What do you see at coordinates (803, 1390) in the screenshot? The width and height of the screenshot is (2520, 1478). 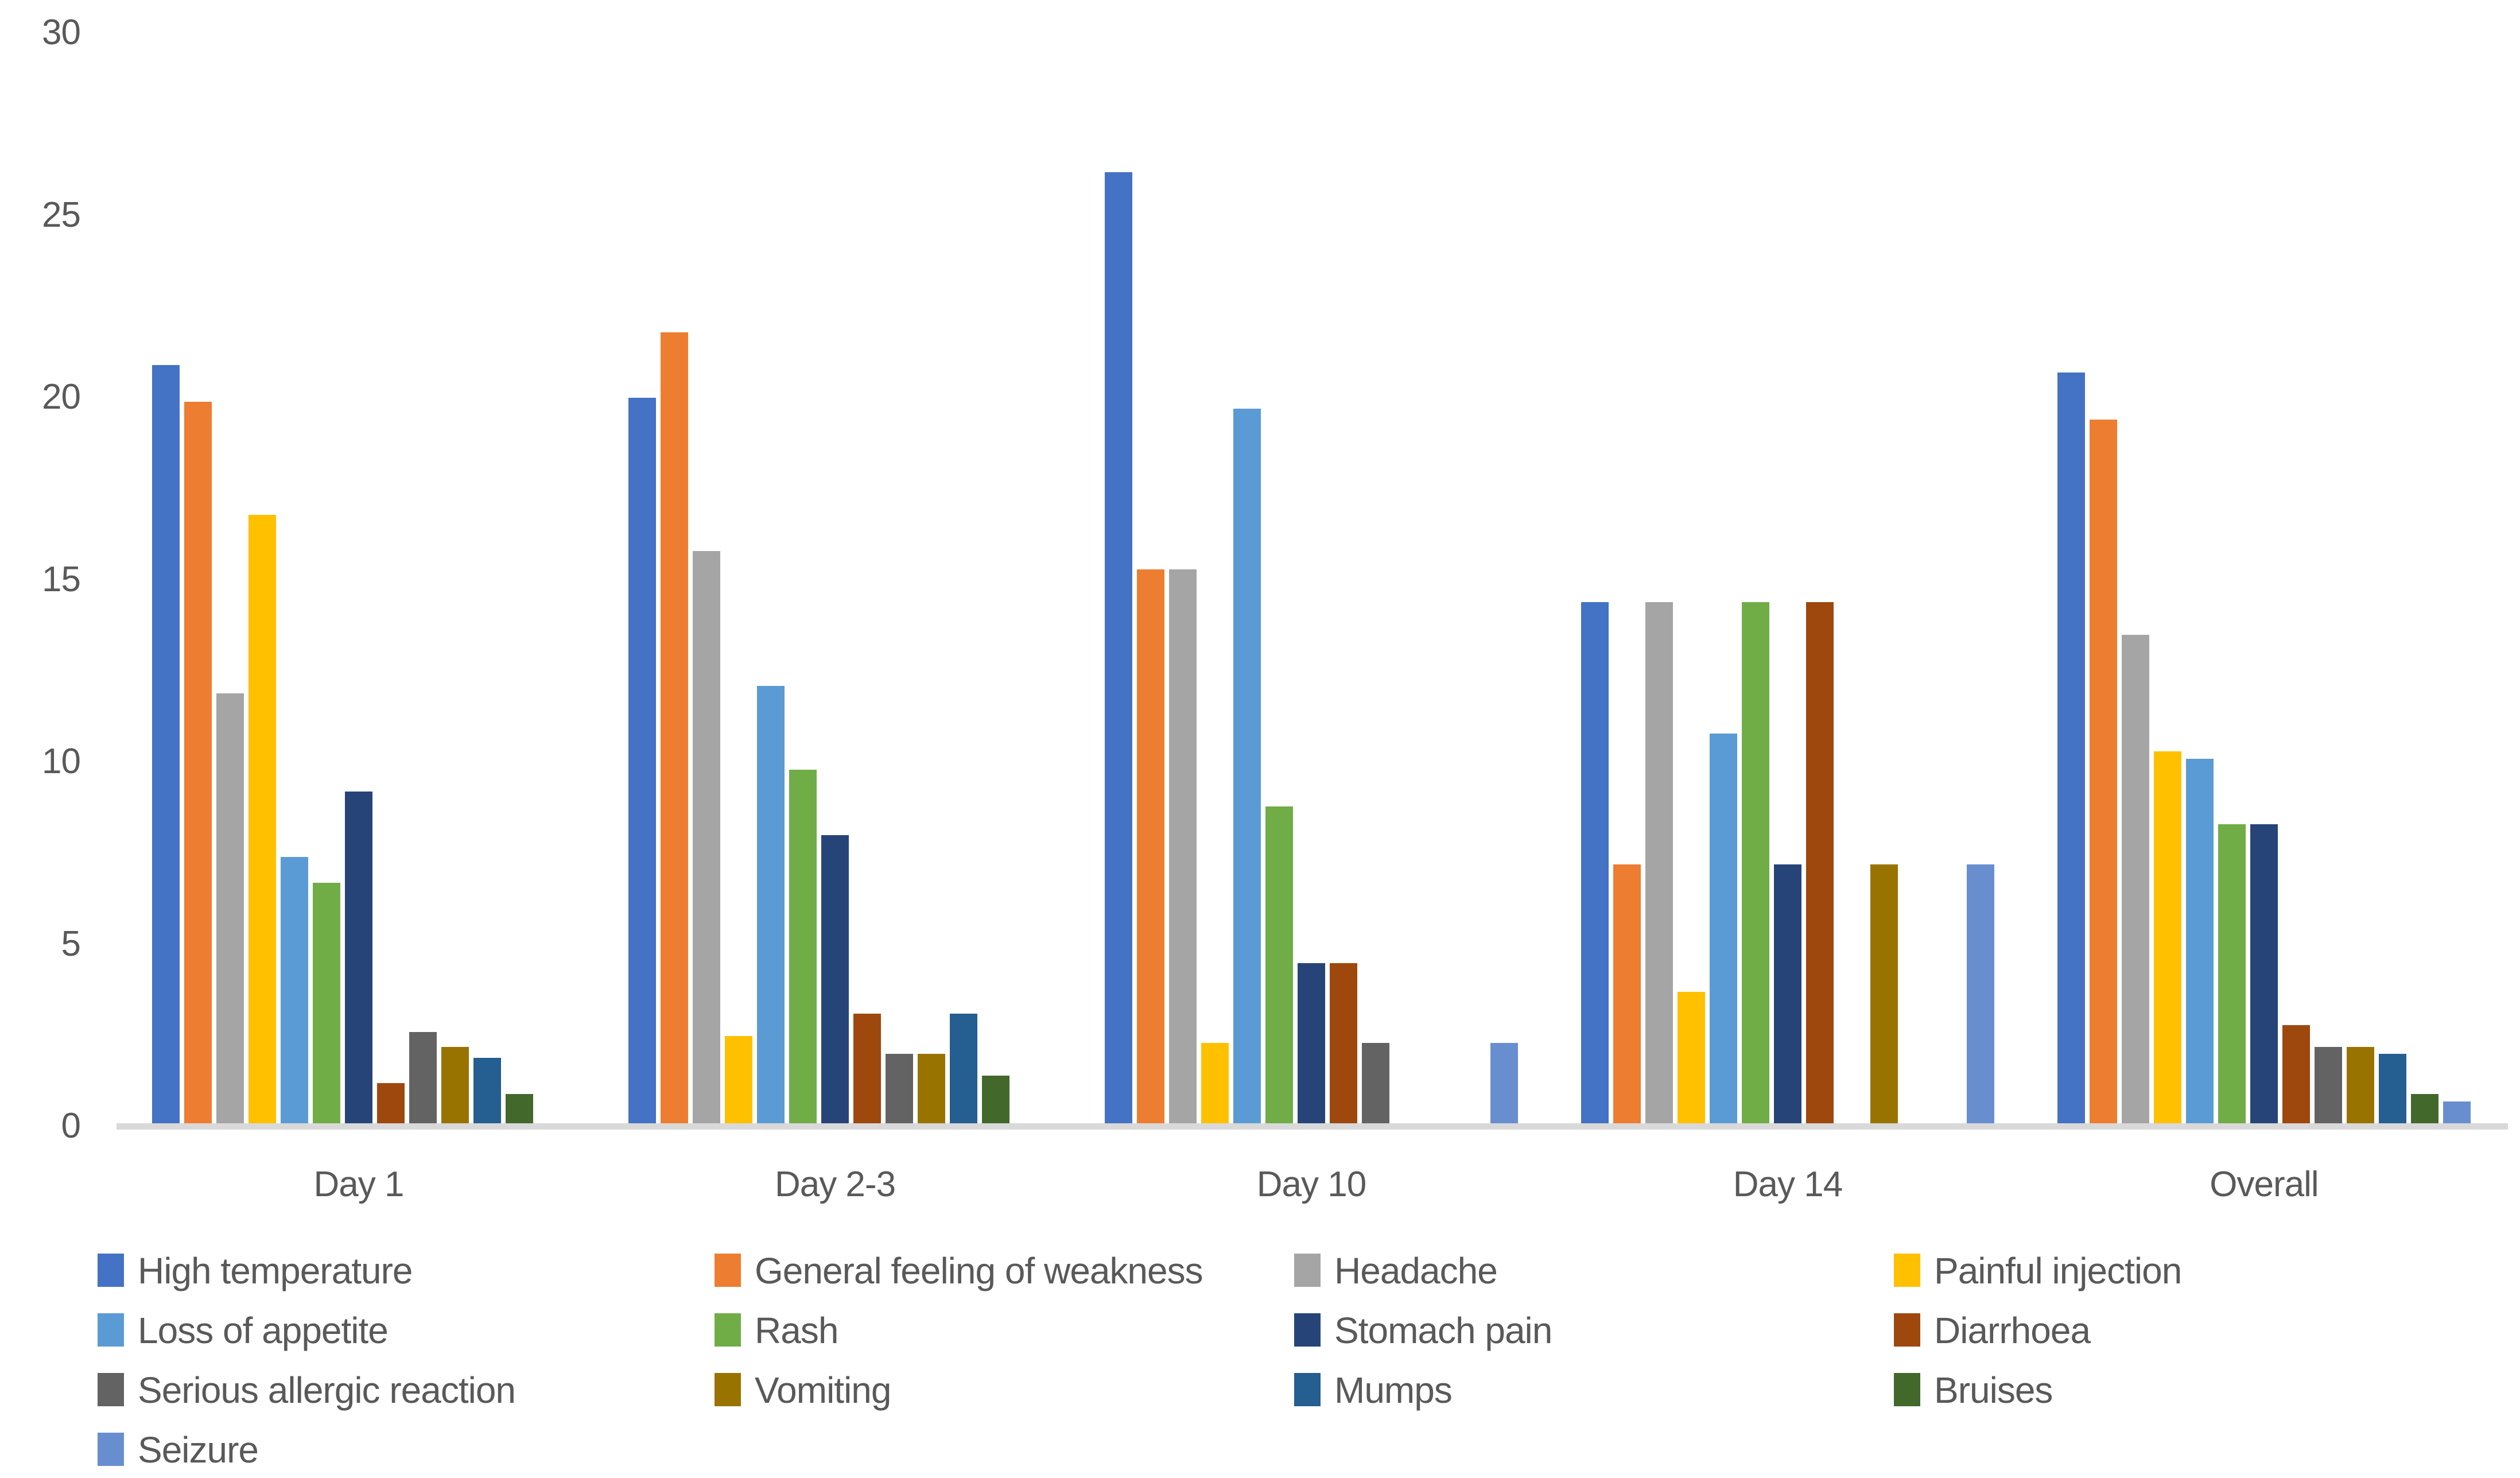 I see `legend-item-vomiting: Vomiting` at bounding box center [803, 1390].